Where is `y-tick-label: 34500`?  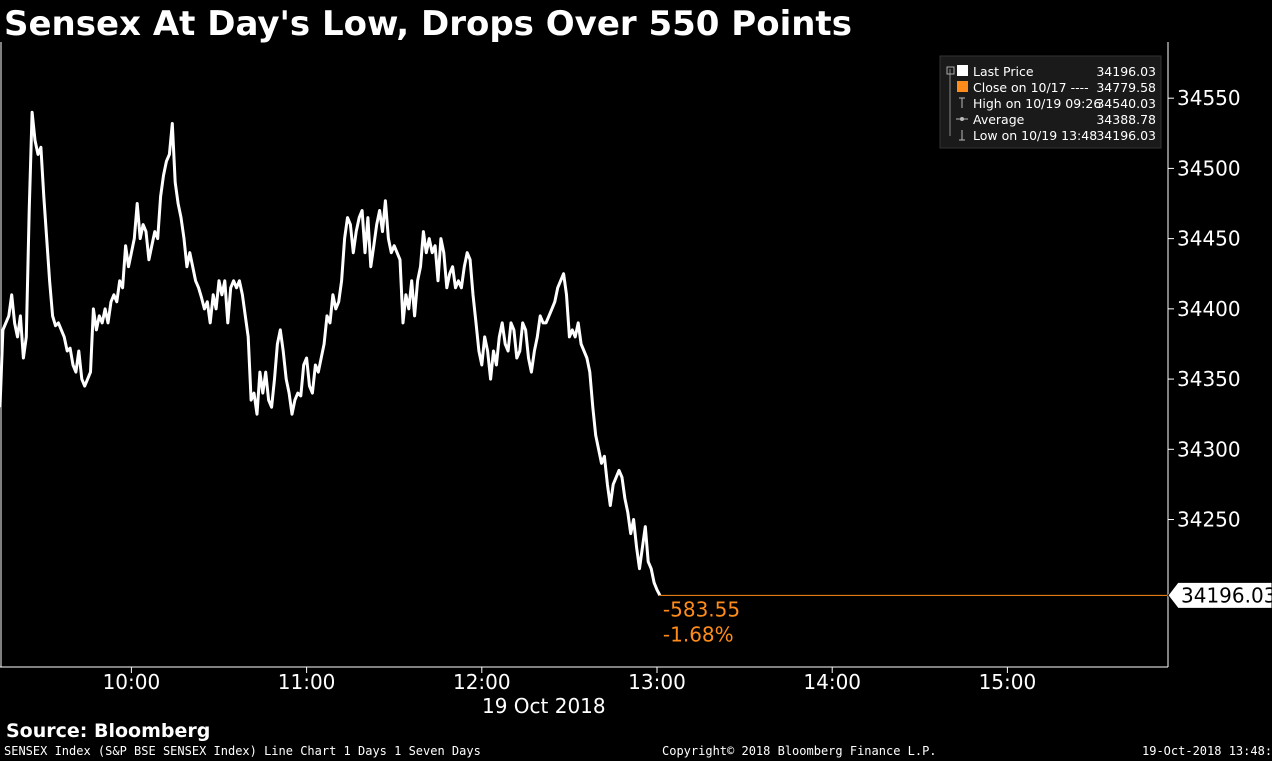 y-tick-label: 34500 is located at coordinates (1209, 168).